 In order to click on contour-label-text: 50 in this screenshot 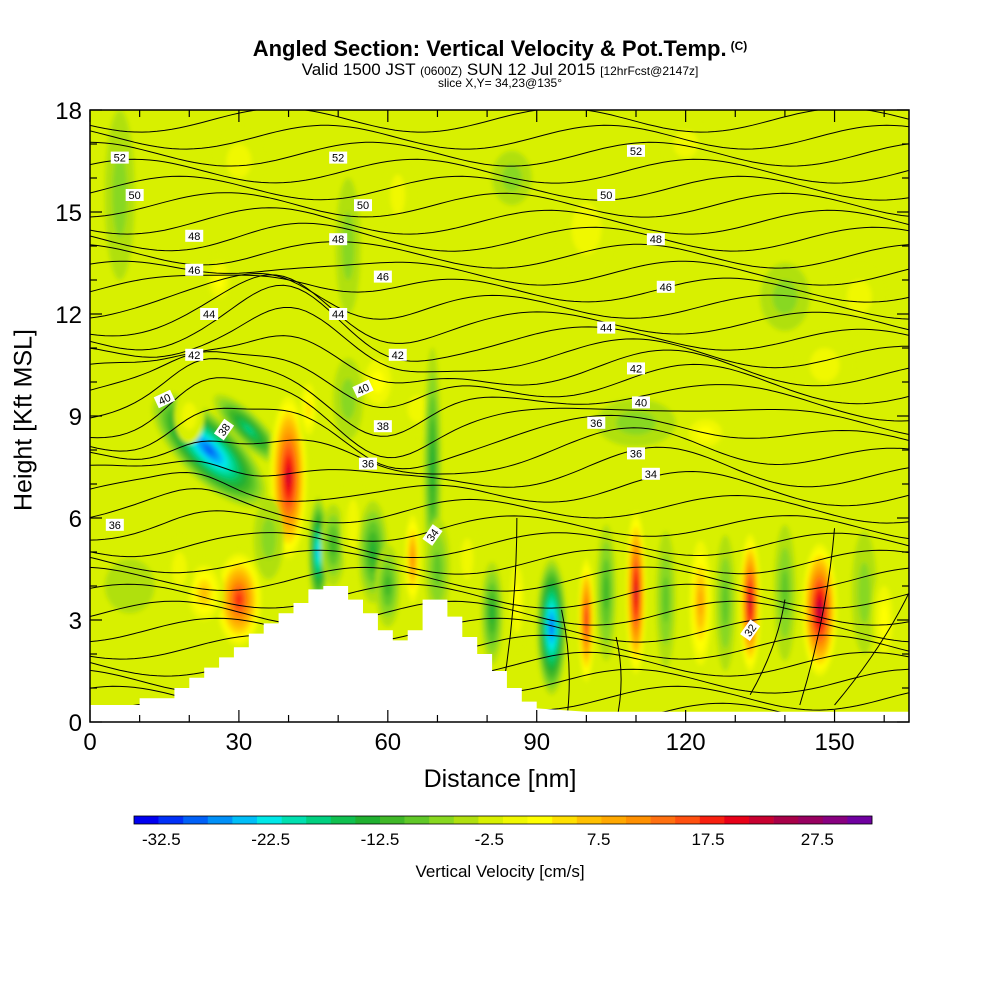, I will do `click(606, 196)`.